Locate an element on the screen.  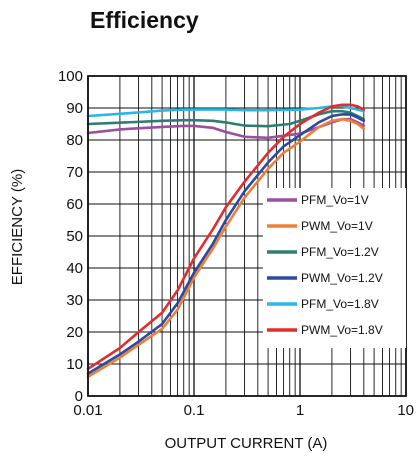
y-tick-labels: 0 10 20 30 40 50 60 70 80 90 100 is located at coordinates (70, 236).